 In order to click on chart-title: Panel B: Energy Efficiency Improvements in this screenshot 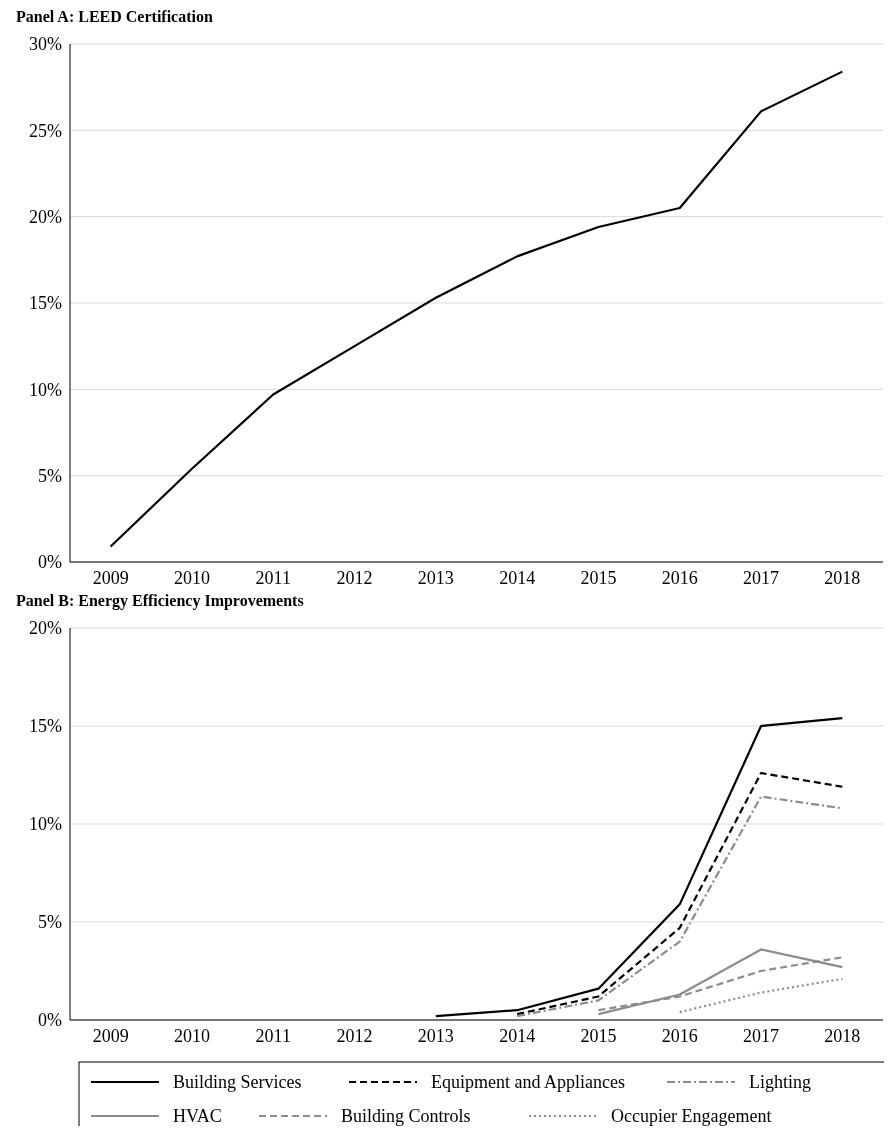, I will do `click(160, 601)`.